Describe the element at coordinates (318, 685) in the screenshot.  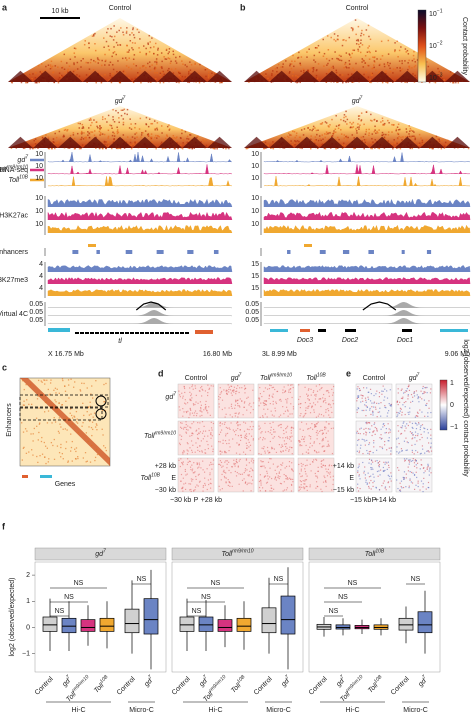
I see `x-tick-label: Control` at that location.